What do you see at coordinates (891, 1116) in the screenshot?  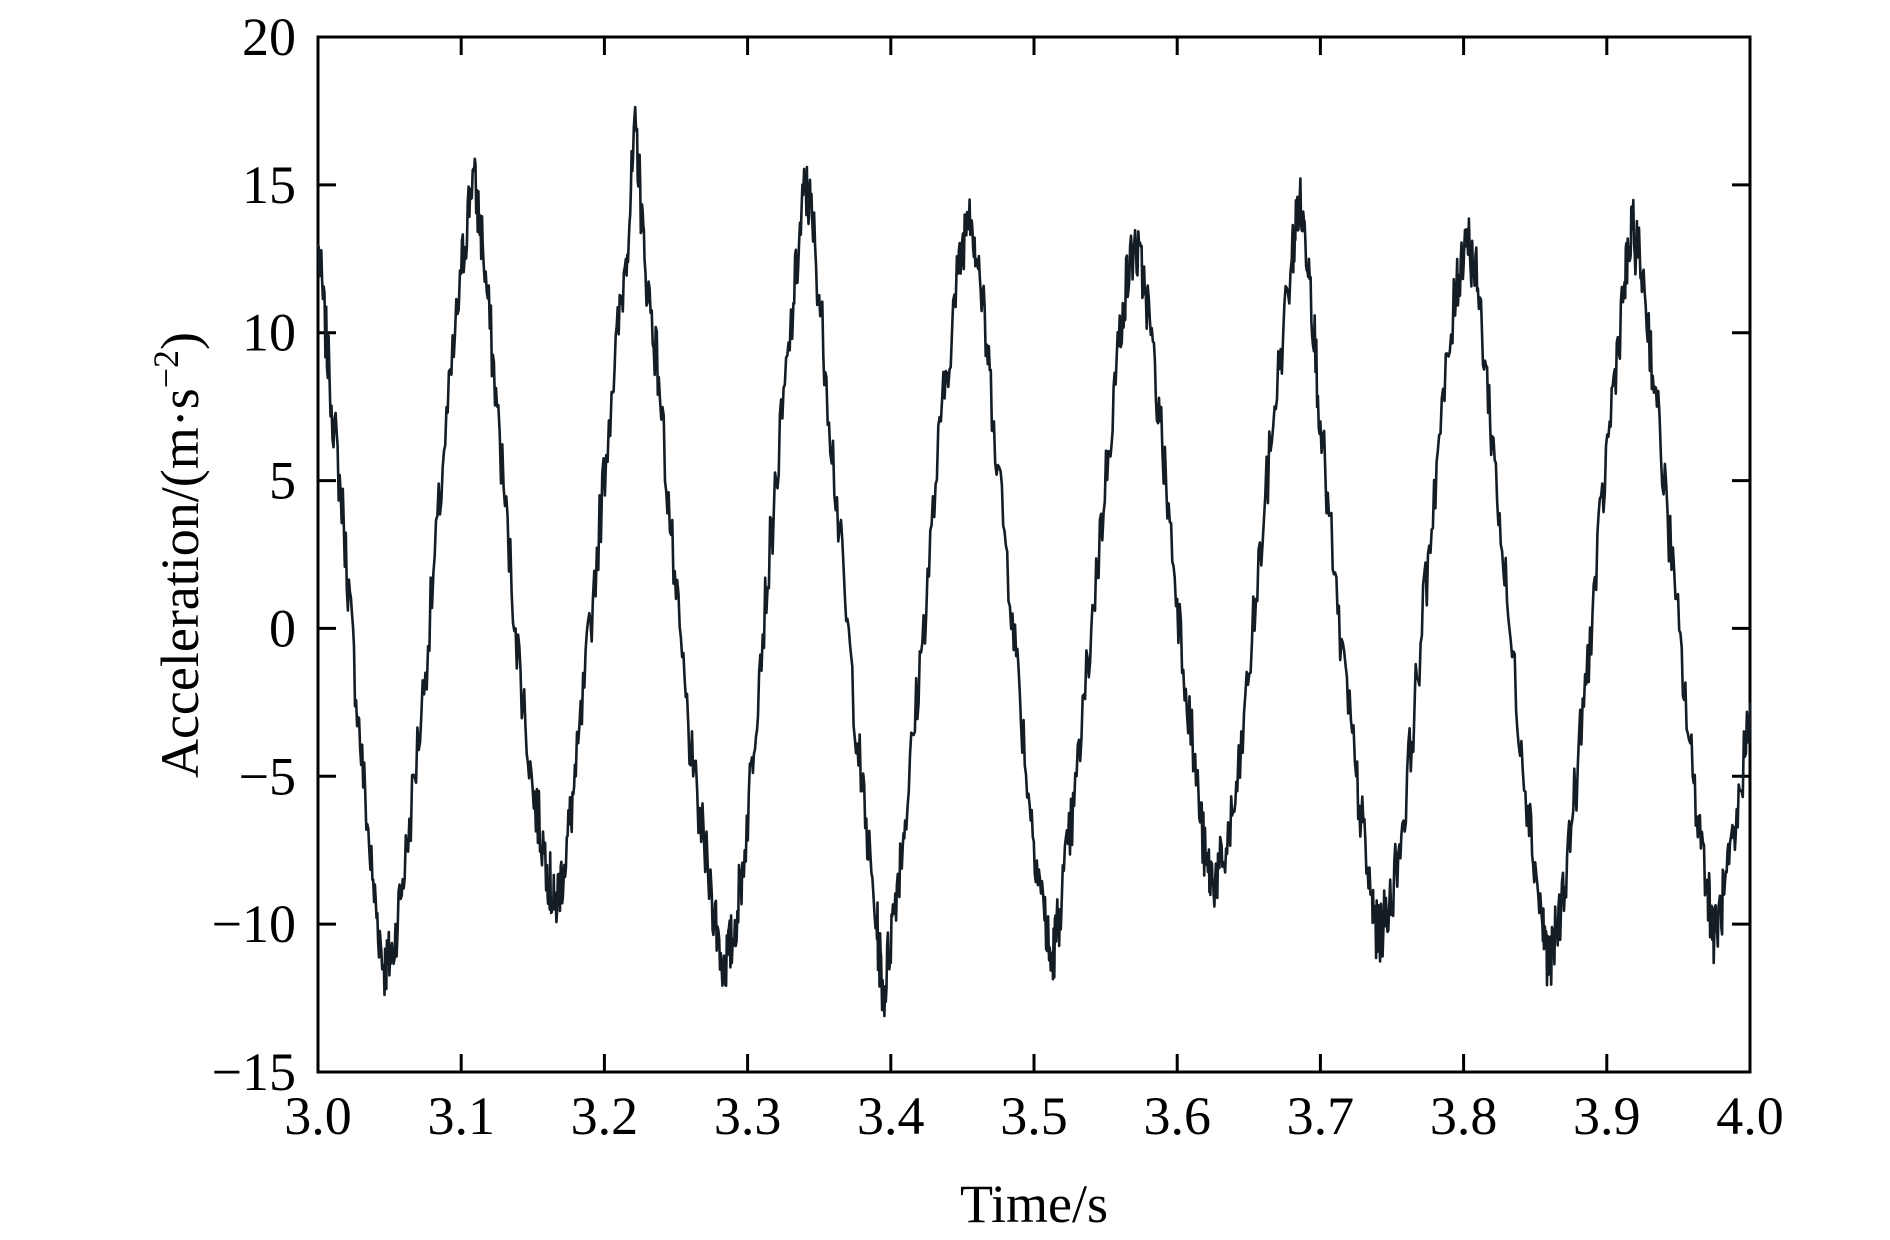 I see `x-tick-label: 3.4` at bounding box center [891, 1116].